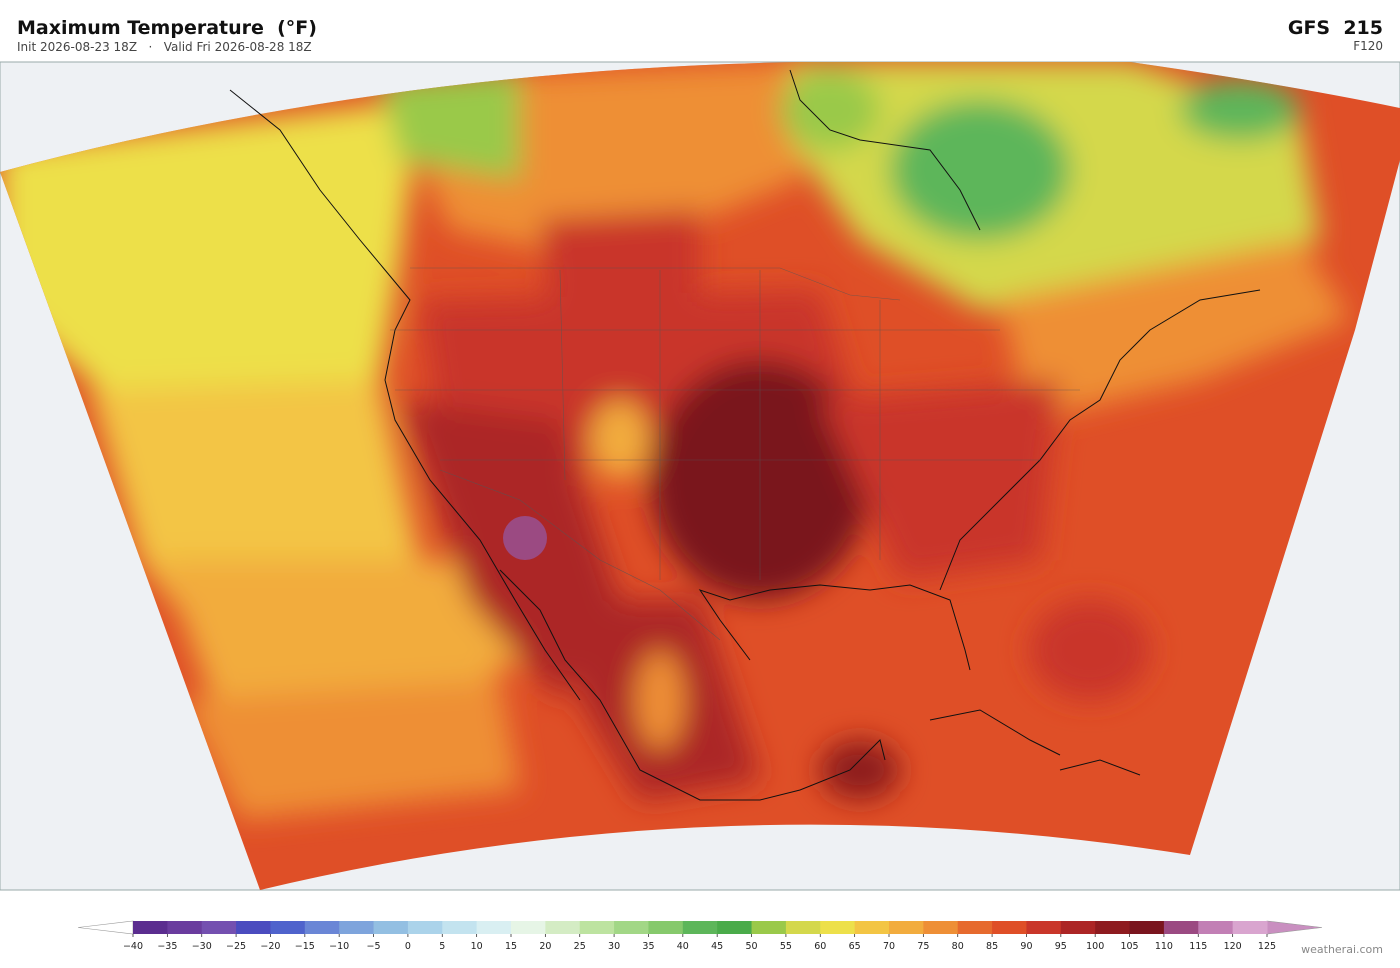  What do you see at coordinates (751, 946) in the screenshot?
I see `colorbar-tick-label: 50` at bounding box center [751, 946].